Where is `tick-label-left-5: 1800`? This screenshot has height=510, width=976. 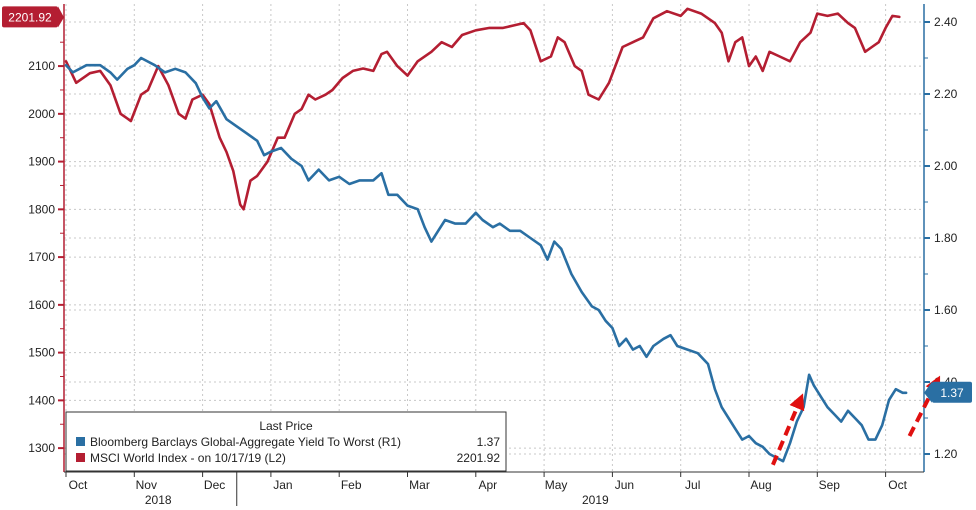
tick-label-left-5: 1800 is located at coordinates (41, 209).